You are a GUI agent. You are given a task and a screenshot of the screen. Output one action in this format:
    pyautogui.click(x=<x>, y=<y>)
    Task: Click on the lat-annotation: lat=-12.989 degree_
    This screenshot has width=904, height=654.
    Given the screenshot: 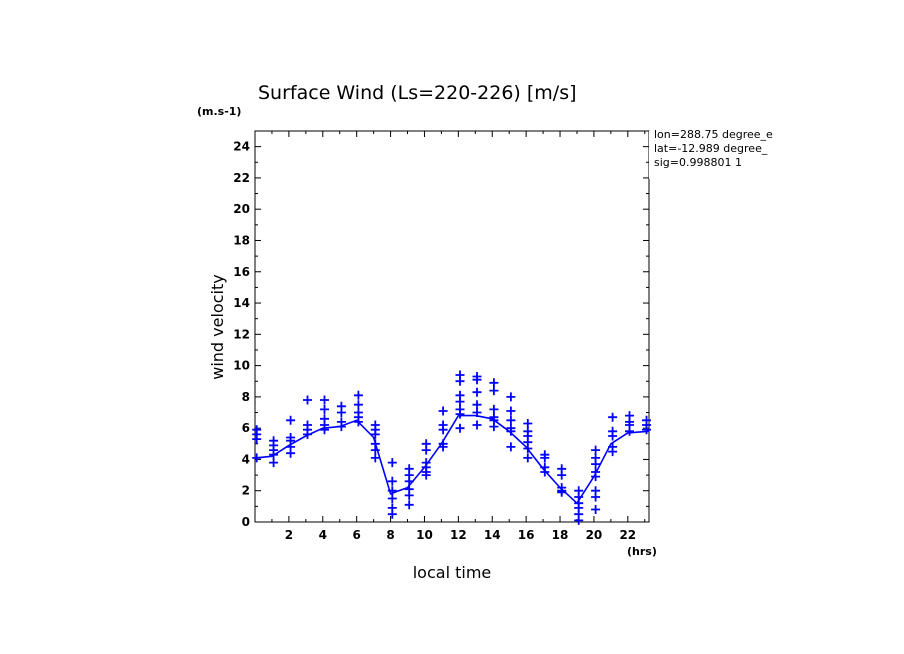 What is the action you would take?
    pyautogui.click(x=711, y=148)
    